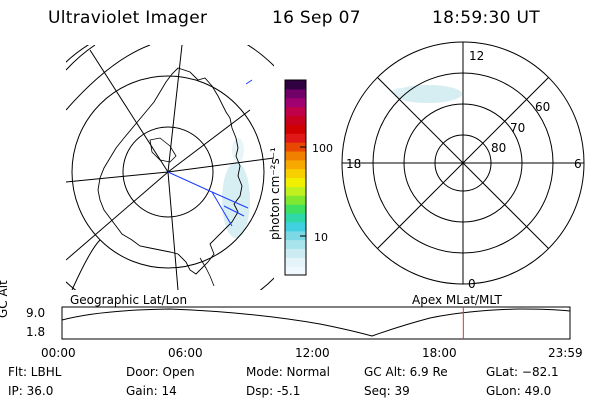  Describe the element at coordinates (312, 353) in the screenshot. I see `time-tick-label: 12:00` at that location.